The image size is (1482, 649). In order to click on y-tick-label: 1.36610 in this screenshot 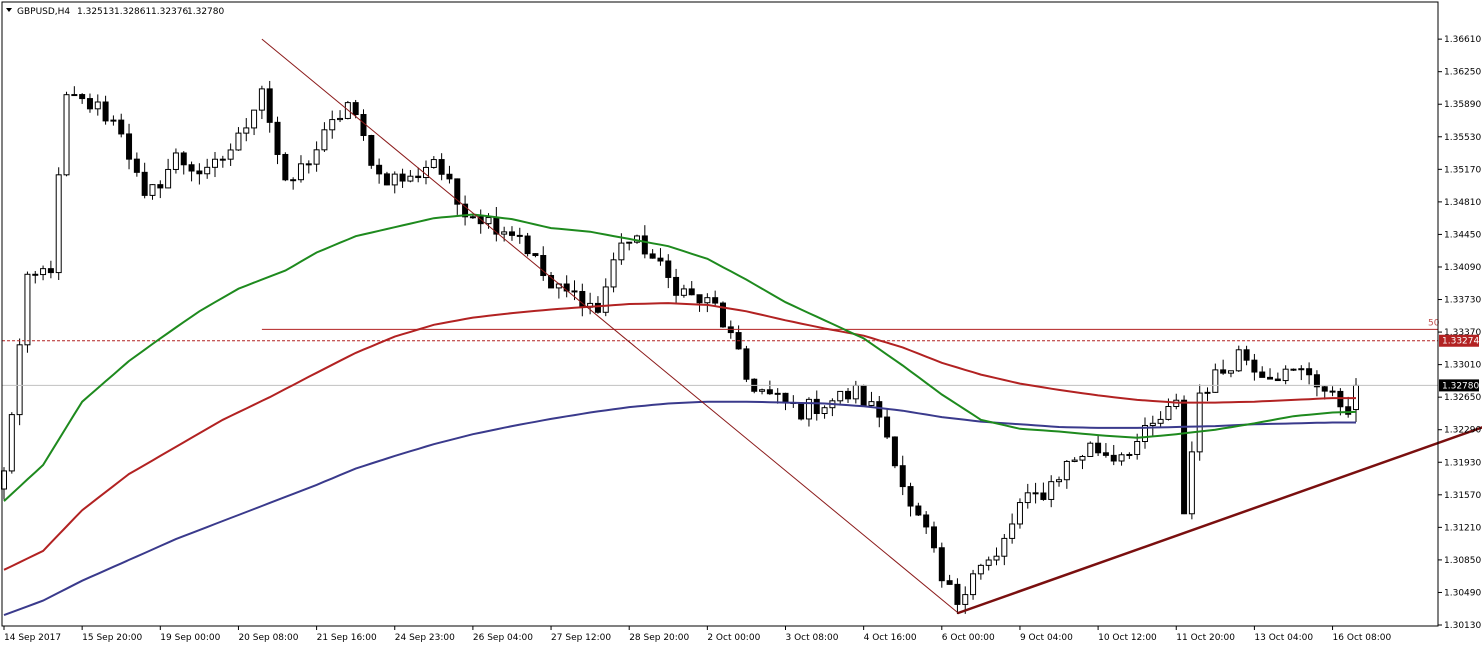, I will do `click(1462, 40)`.